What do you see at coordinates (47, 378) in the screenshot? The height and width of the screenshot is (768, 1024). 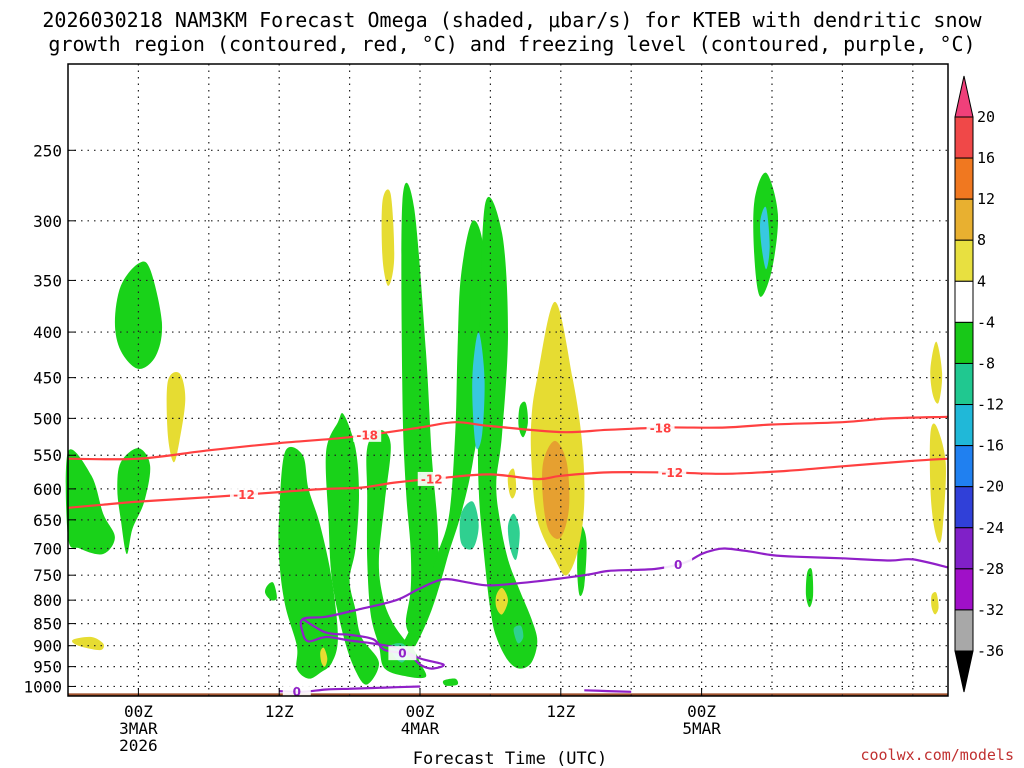 I see `y-tick-label-450: 450` at bounding box center [47, 378].